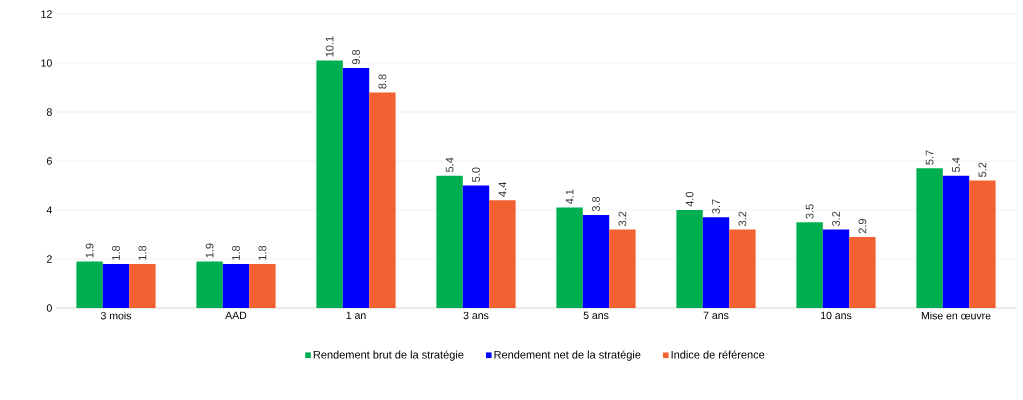  I want to click on x-tick-label: 3 mois, so click(116, 315).